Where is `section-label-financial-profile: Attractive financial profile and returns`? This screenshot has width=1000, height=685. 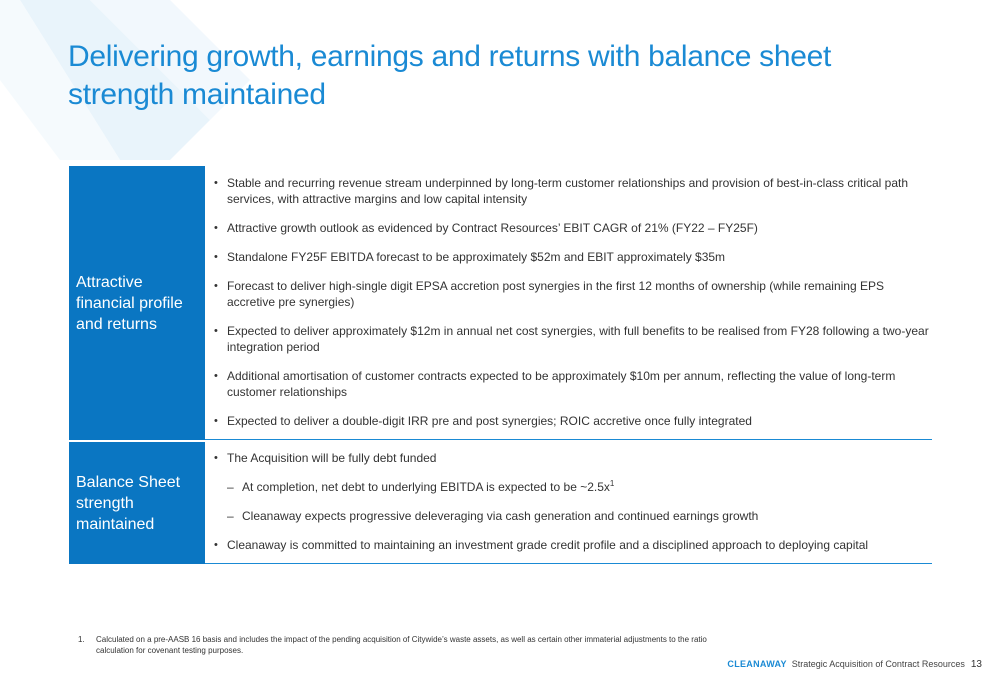
section-label-financial-profile: Attractive financial profile and returns is located at coordinates (137, 303).